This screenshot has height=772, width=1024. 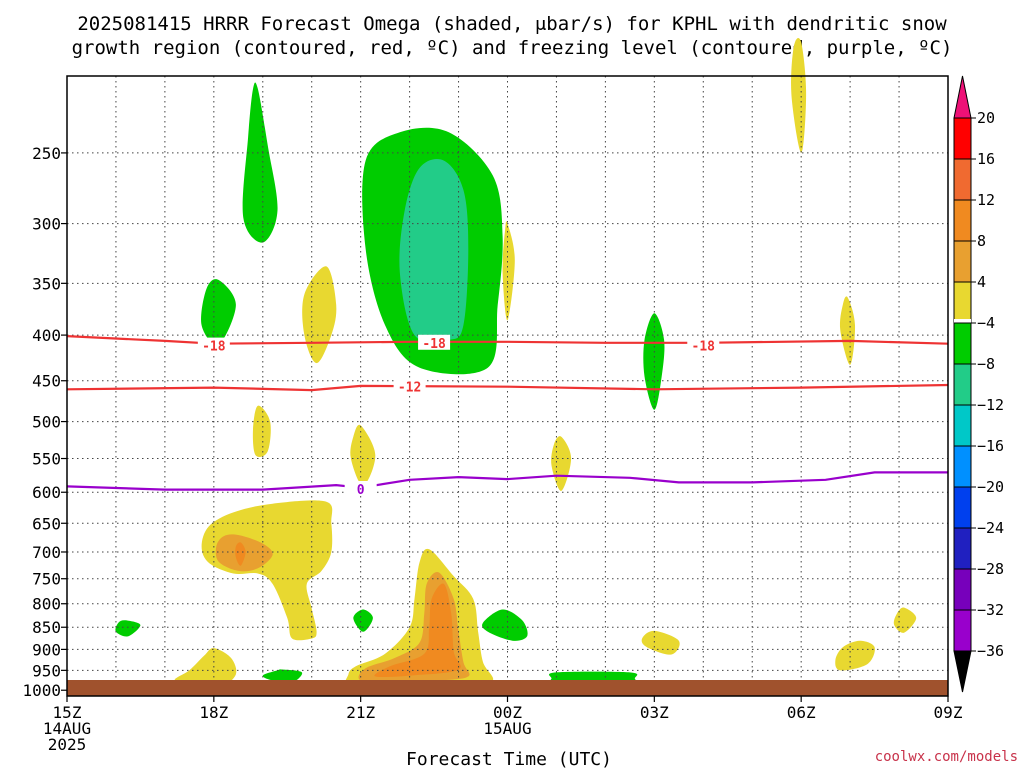 What do you see at coordinates (46, 224) in the screenshot?
I see `y-tick-label-300: 300` at bounding box center [46, 224].